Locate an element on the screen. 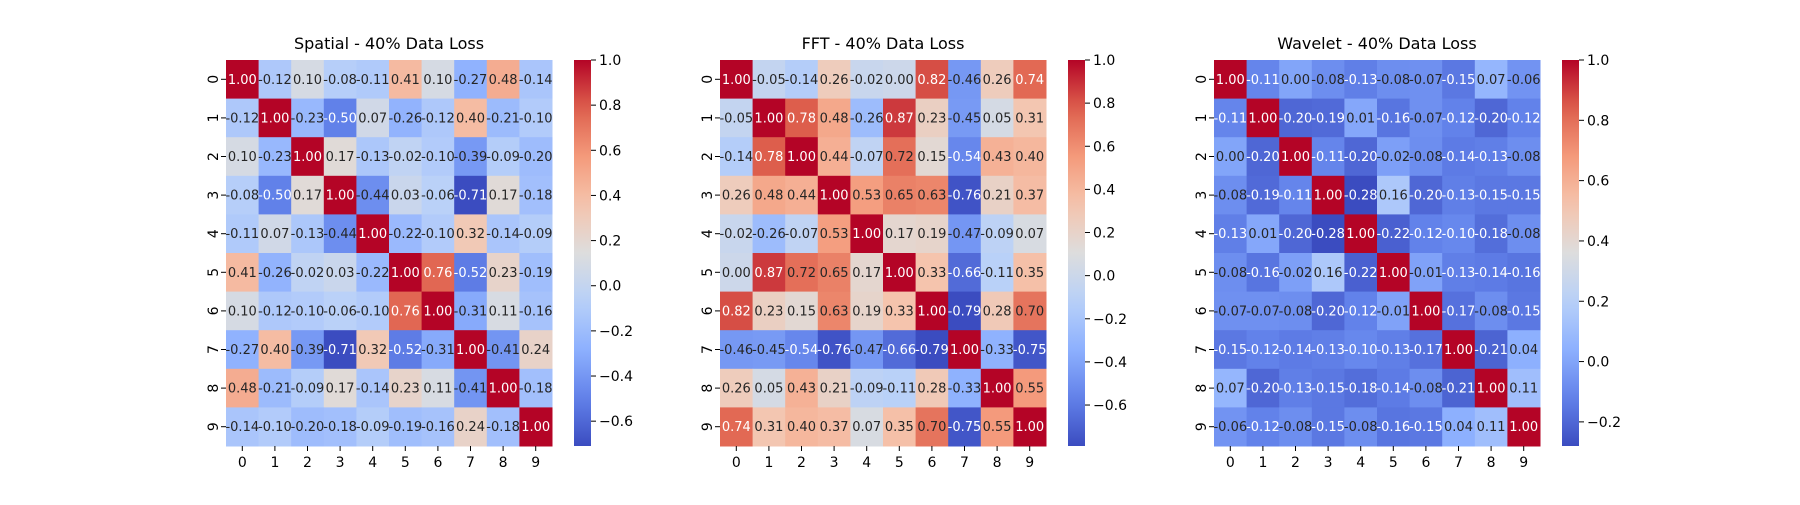  cell-value-label: 0.26 is located at coordinates (834, 80).